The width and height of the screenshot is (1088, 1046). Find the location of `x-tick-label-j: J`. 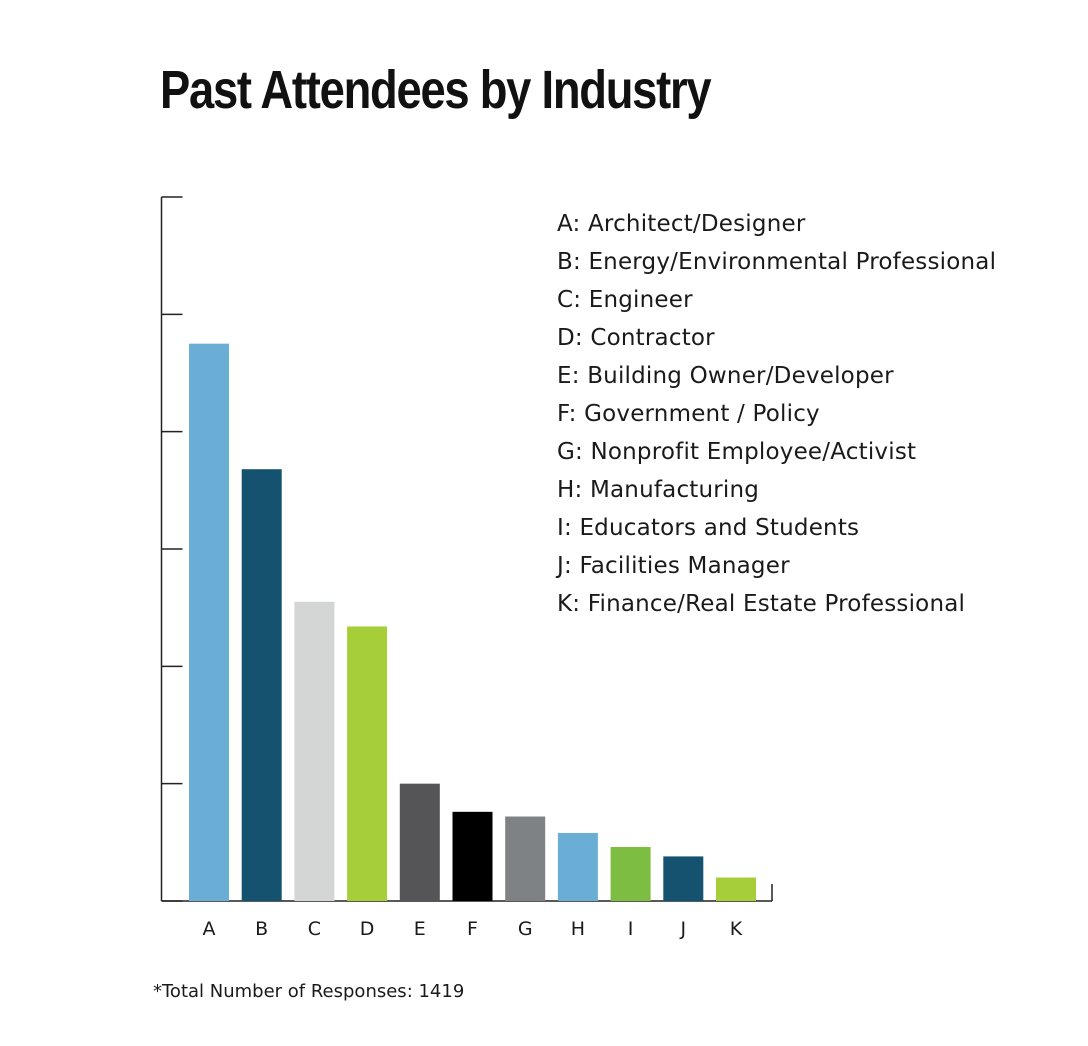

x-tick-label-j: J is located at coordinates (682, 929).